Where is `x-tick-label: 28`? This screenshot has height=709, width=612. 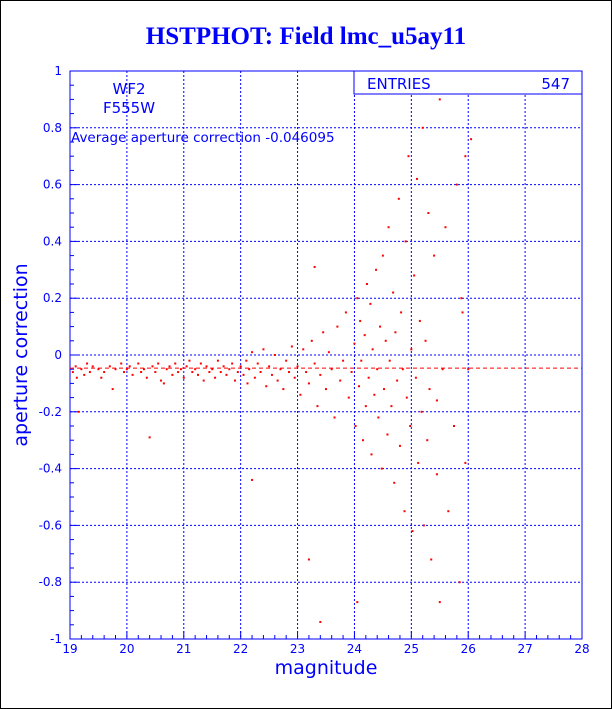 x-tick-label: 28 is located at coordinates (581, 649).